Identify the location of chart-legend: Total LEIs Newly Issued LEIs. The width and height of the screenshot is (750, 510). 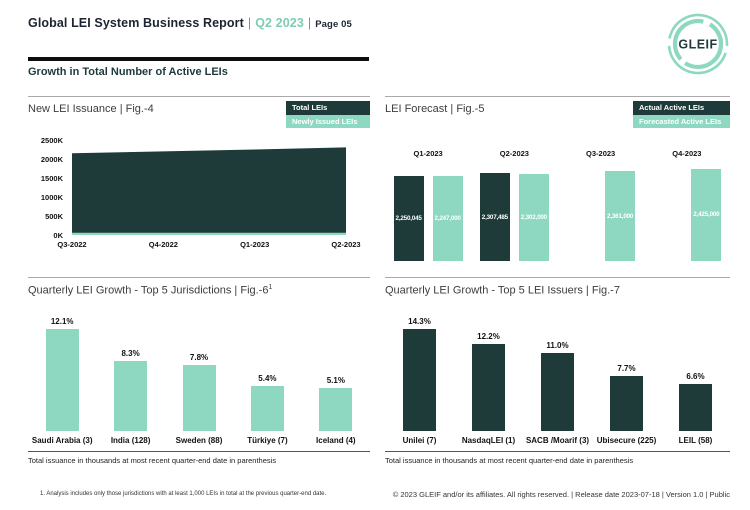
(328, 117).